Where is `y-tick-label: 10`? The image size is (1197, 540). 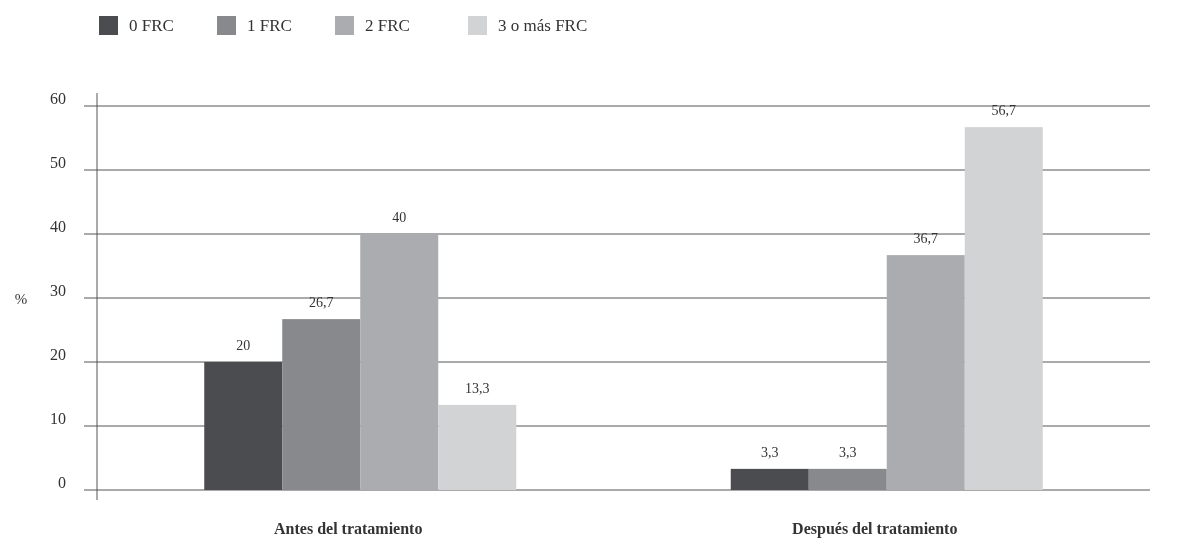 y-tick-label: 10 is located at coordinates (58, 419).